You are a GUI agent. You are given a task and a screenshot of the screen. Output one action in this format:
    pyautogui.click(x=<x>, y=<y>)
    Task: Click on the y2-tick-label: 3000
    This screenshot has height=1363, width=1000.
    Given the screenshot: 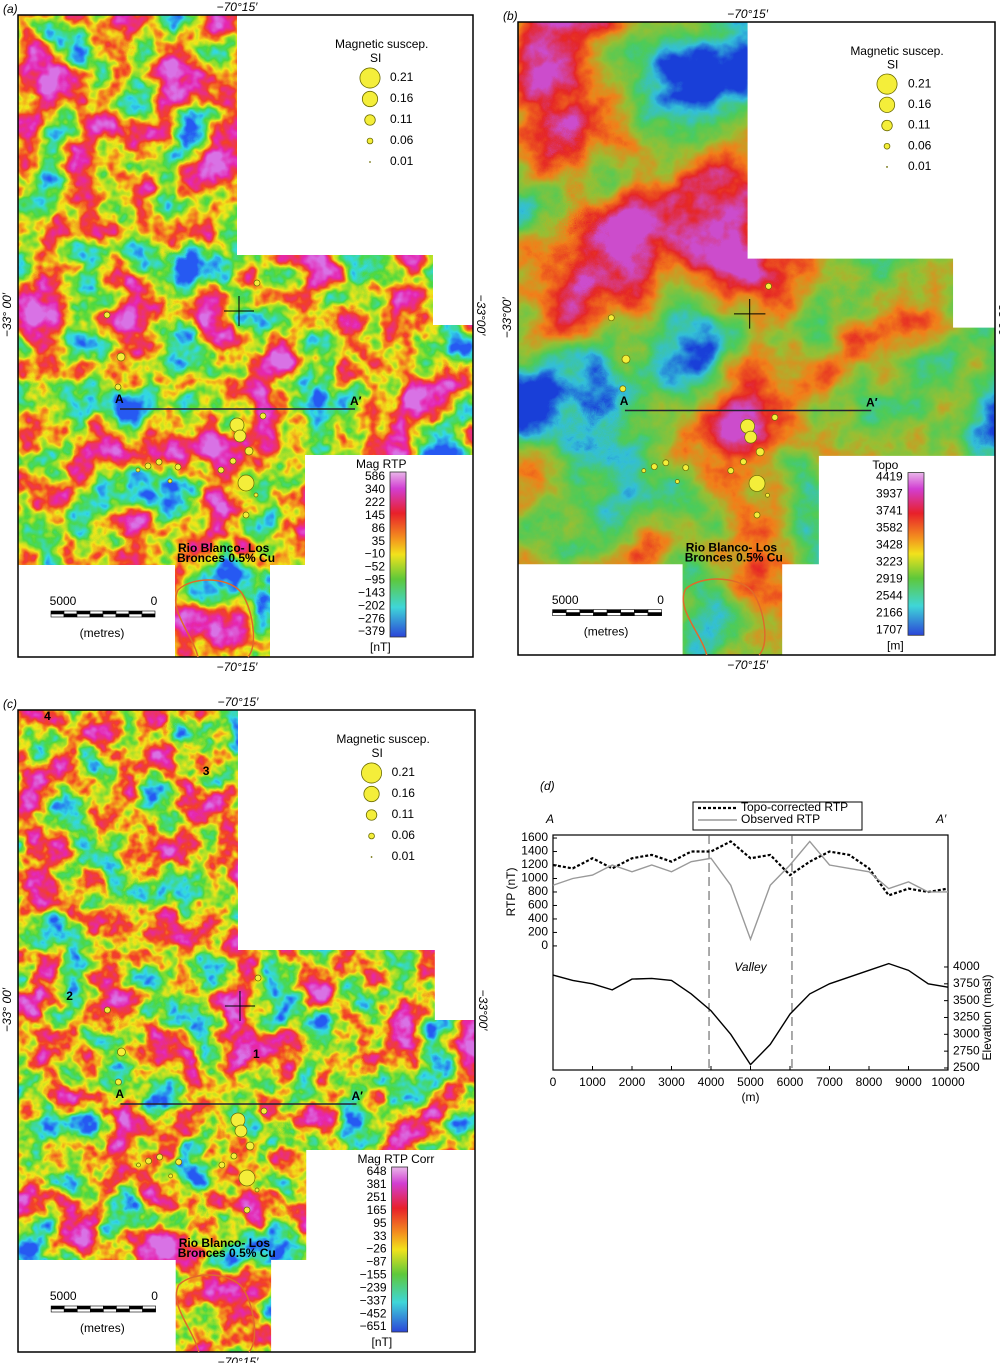 What is the action you would take?
    pyautogui.click(x=966, y=1033)
    